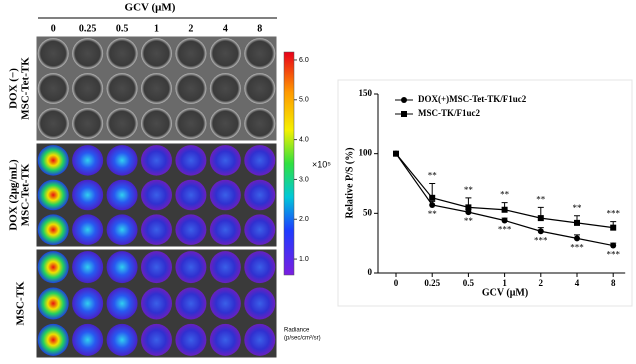 The image size is (636, 364). What do you see at coordinates (368, 212) in the screenshot?
I see `y-tick-label: 50` at bounding box center [368, 212].